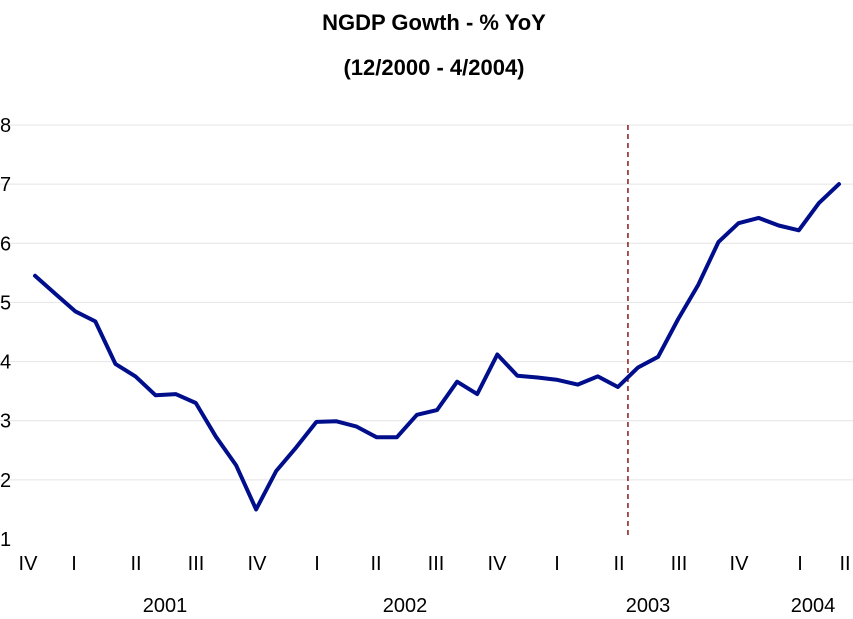 This screenshot has height=619, width=853. I want to click on chart-subtitle: (12/2000 - 4/2004), so click(433, 67).